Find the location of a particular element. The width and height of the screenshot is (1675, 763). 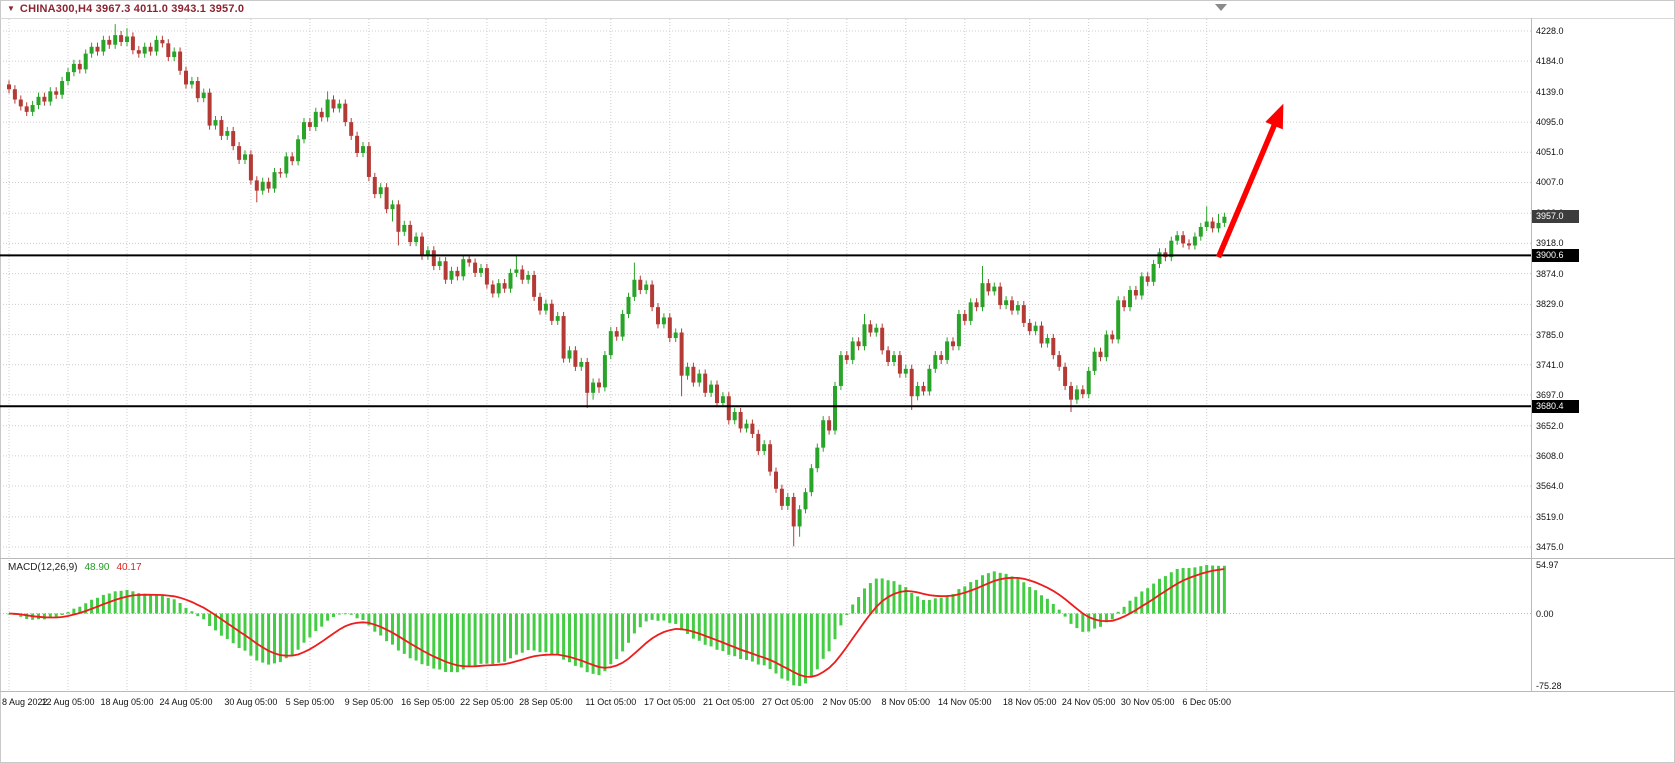

time-tick-label: 30 Aug 05:00 is located at coordinates (251, 702).